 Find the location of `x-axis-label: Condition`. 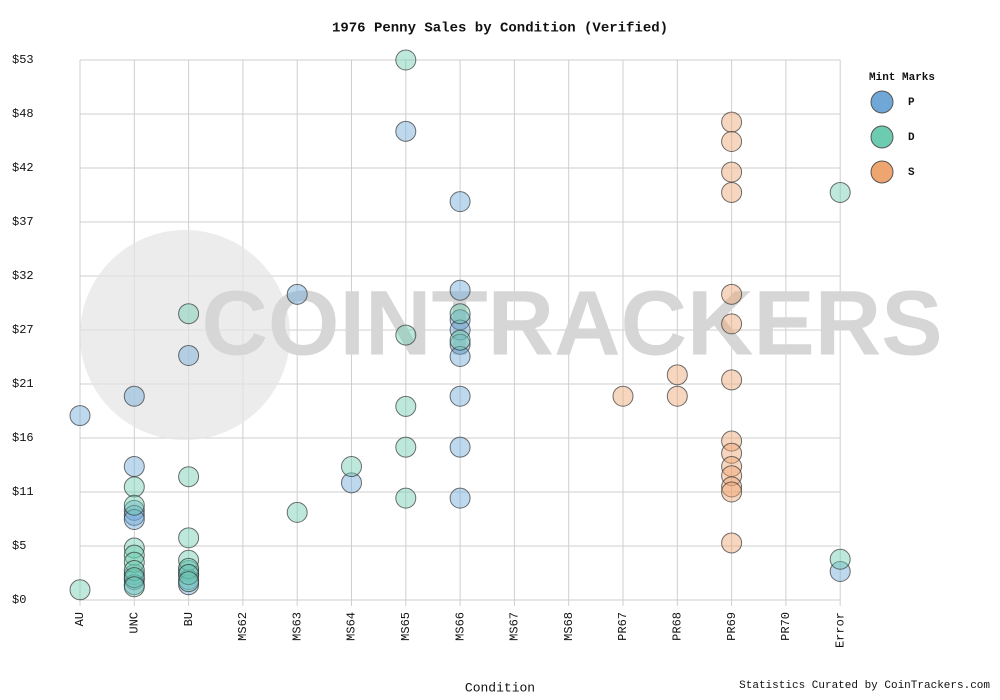

x-axis-label: Condition is located at coordinates (500, 687).